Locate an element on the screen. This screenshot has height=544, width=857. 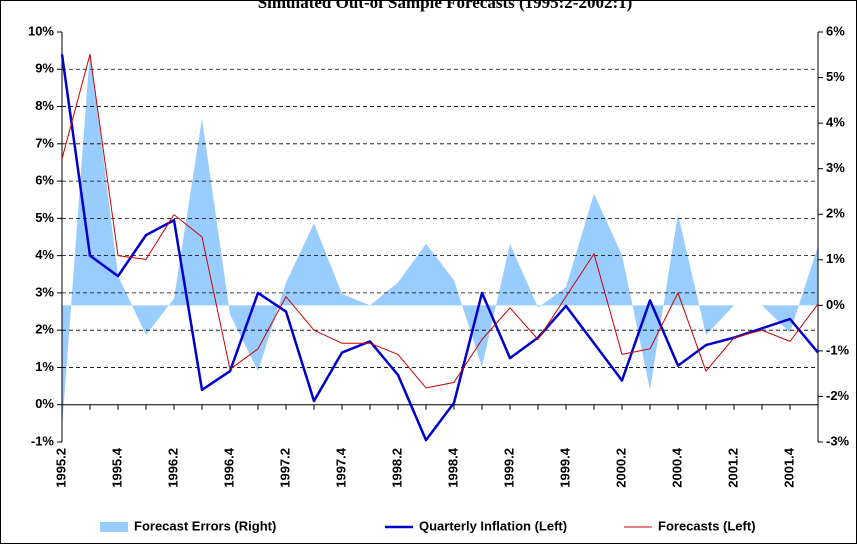
y2-tick-label: -1% is located at coordinates (838, 349).